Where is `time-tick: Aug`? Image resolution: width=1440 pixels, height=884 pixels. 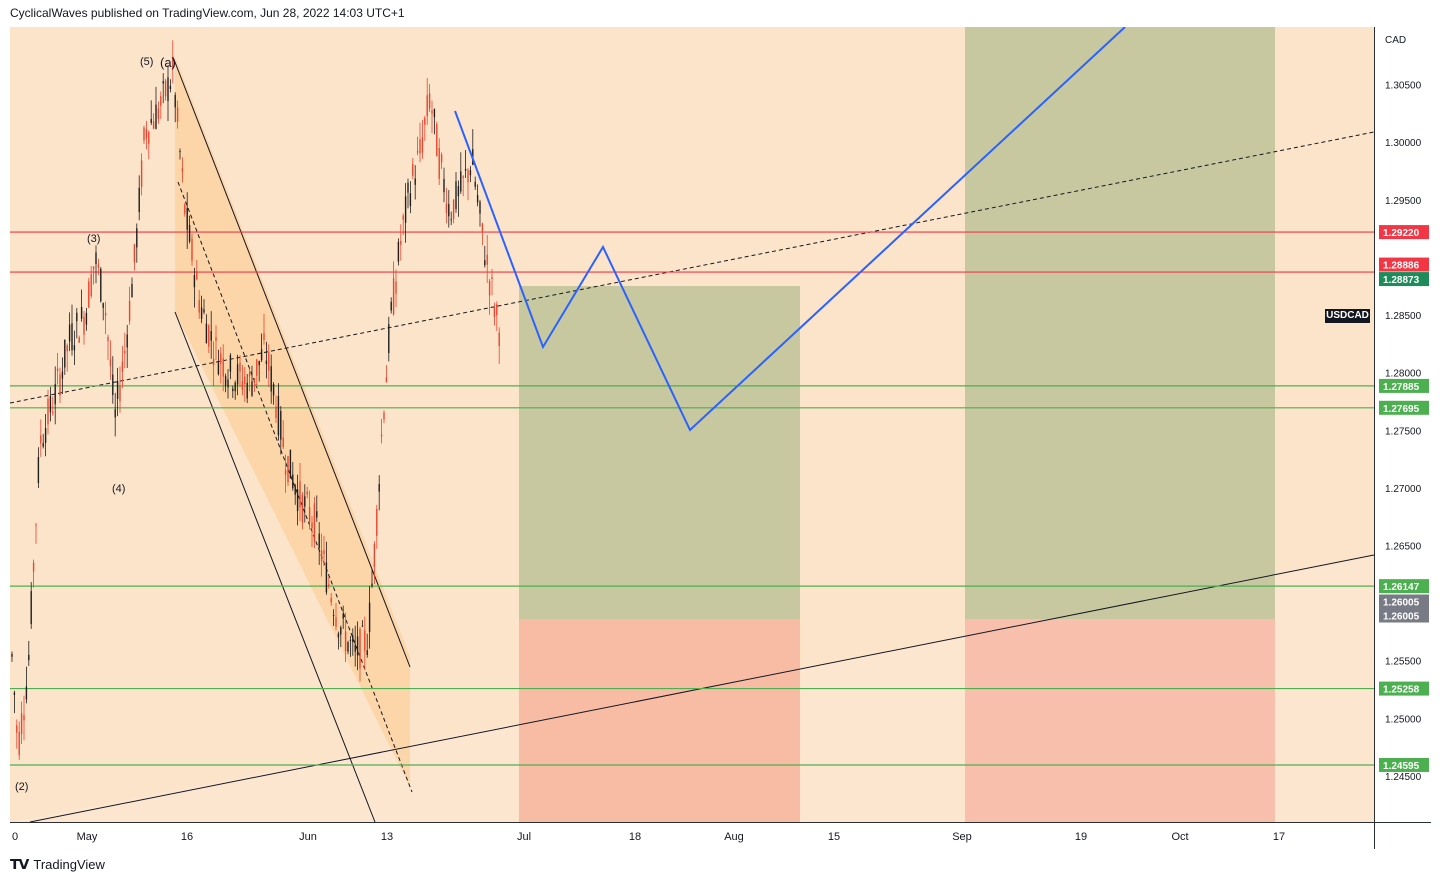
time-tick: Aug is located at coordinates (734, 837).